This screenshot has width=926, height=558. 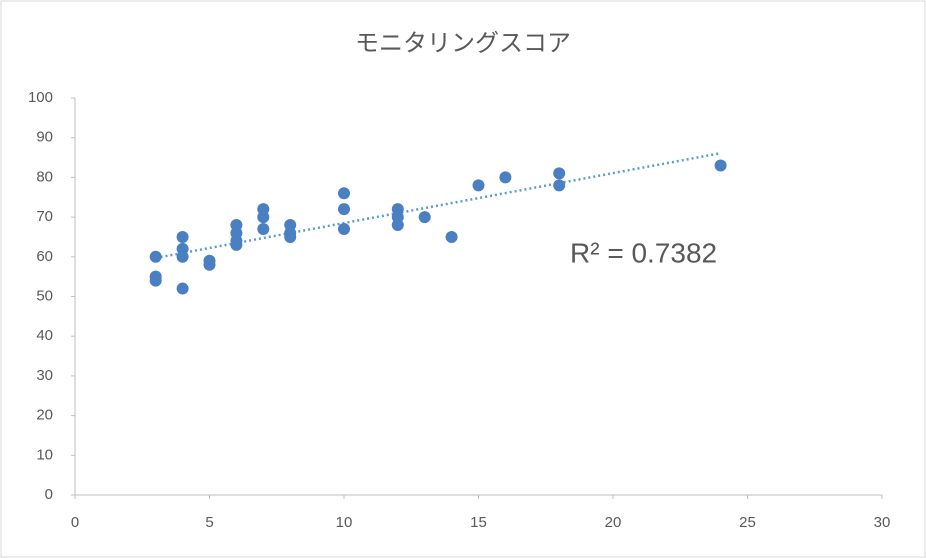 I want to click on x-tick-label: 15, so click(x=478, y=522).